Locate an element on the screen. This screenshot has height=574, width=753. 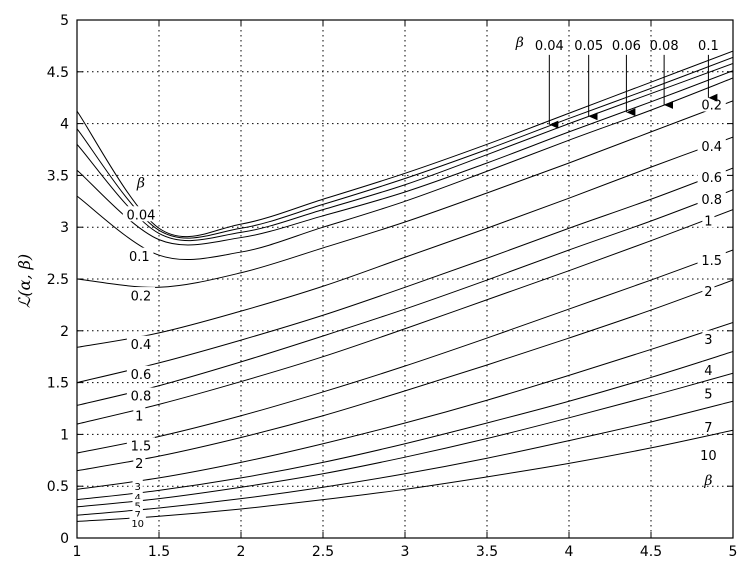
curve-label-left-5: 5 is located at coordinates (137, 506).